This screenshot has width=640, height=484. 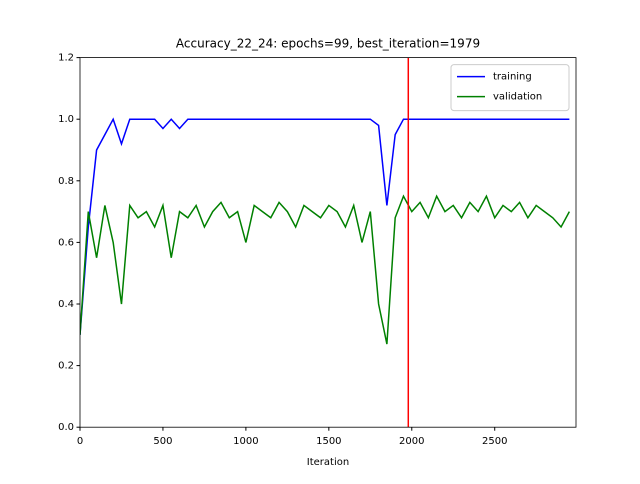 I want to click on x-tick-label: 2500, so click(x=494, y=441).